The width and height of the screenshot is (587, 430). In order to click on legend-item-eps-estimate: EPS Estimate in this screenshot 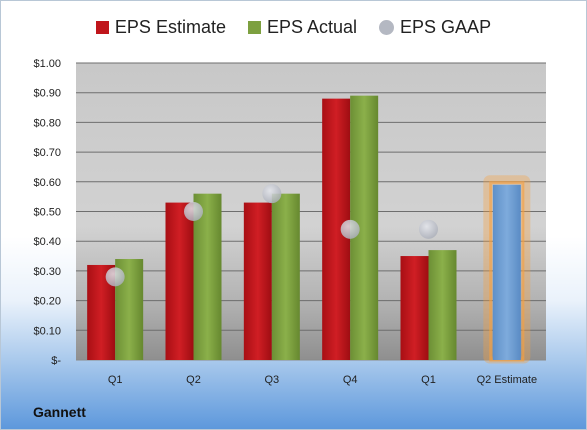, I will do `click(160, 27)`.